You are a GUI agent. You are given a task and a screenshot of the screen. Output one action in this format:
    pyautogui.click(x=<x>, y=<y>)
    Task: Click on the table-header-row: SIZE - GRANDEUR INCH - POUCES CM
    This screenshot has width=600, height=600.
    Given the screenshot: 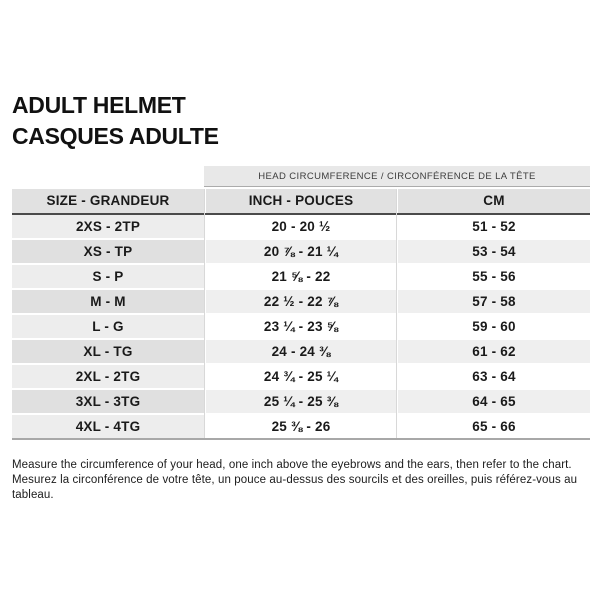 What is the action you would take?
    pyautogui.click(x=301, y=202)
    